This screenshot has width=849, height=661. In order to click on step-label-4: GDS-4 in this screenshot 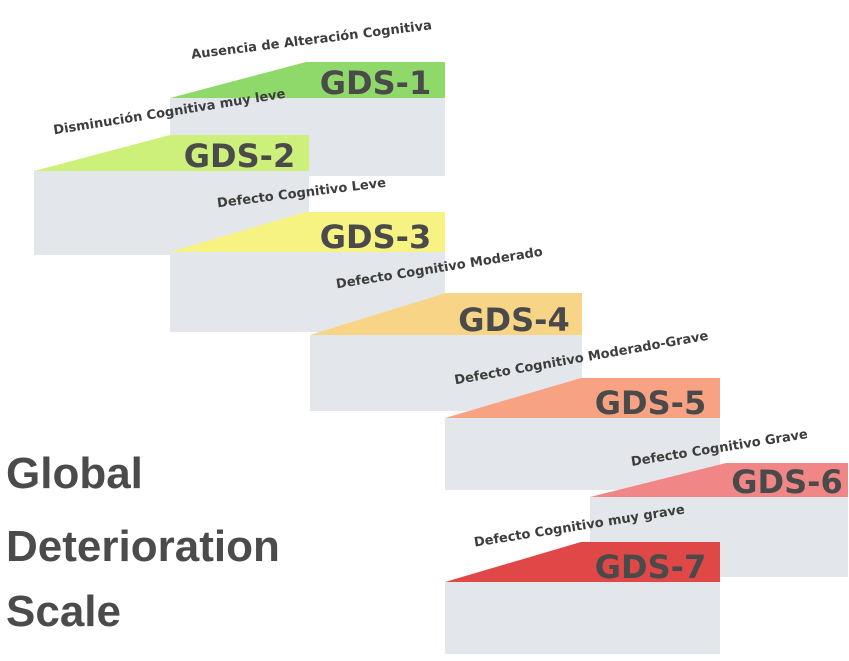, I will do `click(513, 320)`.